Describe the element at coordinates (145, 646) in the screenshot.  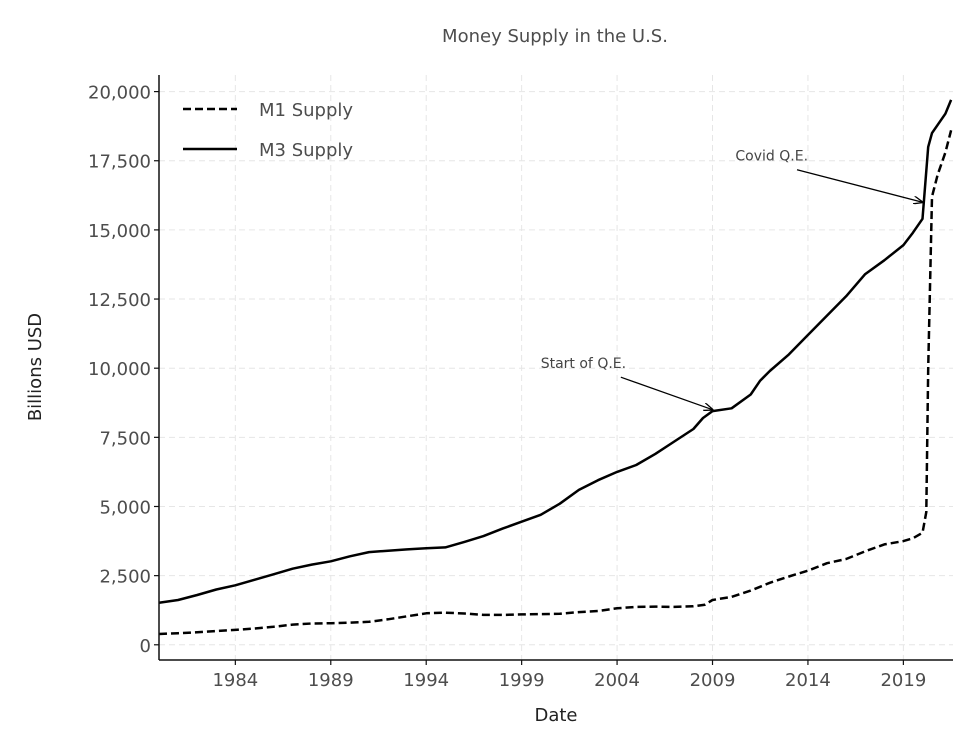
I see `y-tick-label: 0` at that location.